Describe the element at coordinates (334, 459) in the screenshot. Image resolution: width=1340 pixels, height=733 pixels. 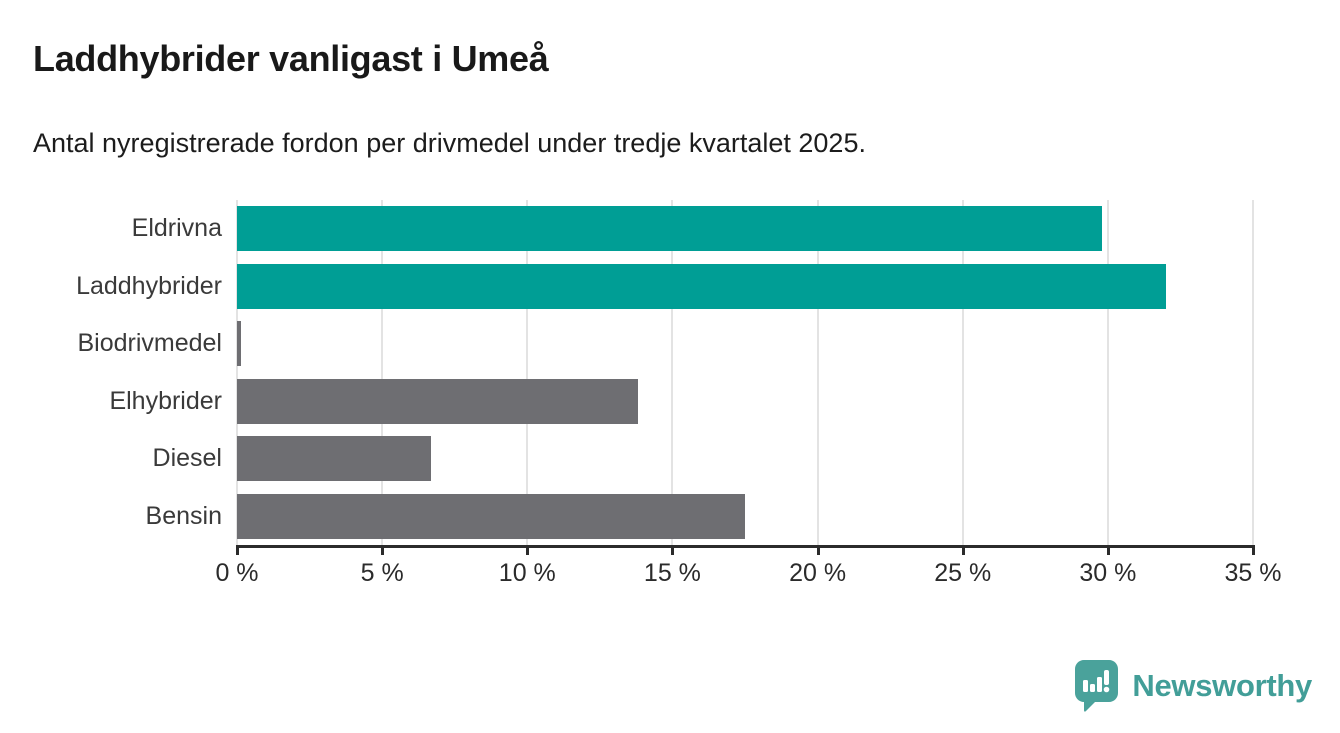
I see `bar-diesel` at that location.